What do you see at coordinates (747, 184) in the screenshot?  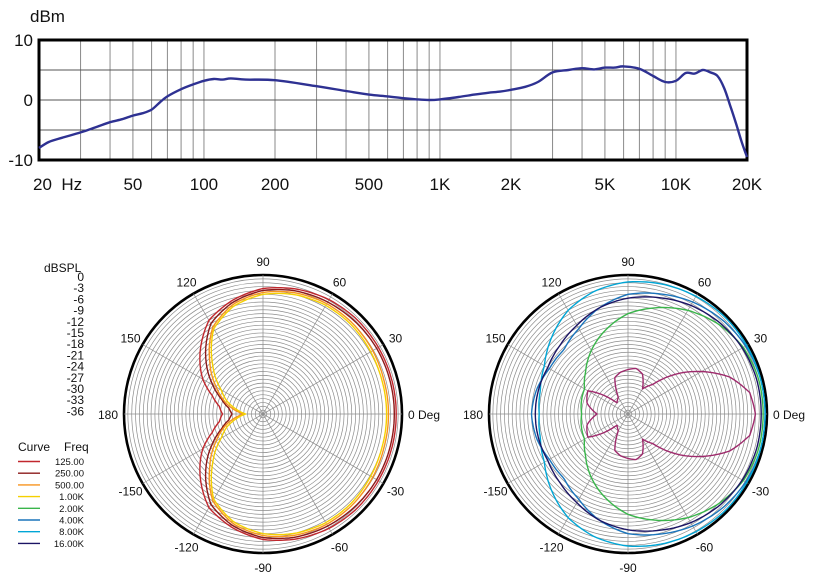 I see `x-tick-label: 20K` at bounding box center [747, 184].